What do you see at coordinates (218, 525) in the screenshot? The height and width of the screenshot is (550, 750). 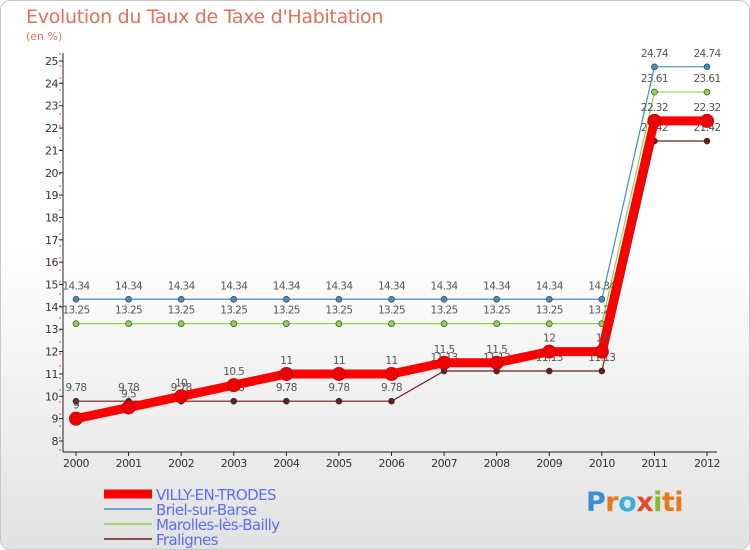 I see `legend-label: Marolles-lès-Bailly` at bounding box center [218, 525].